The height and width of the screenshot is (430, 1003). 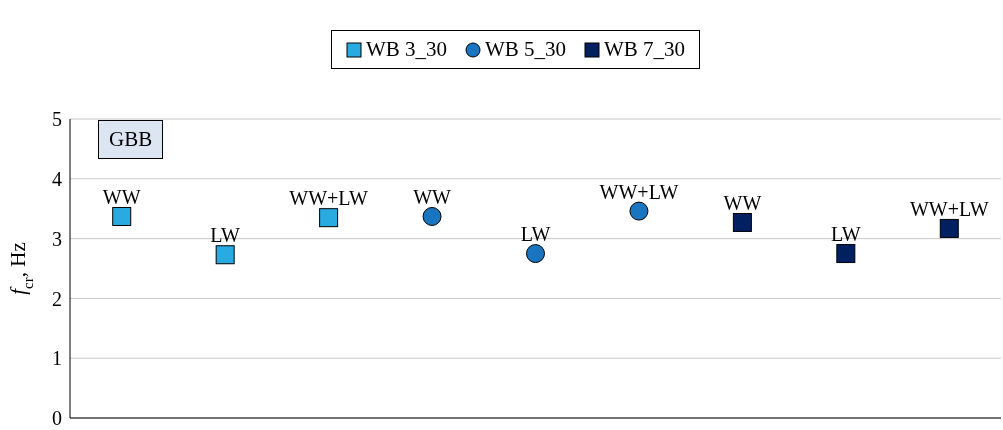 What do you see at coordinates (406, 49) in the screenshot?
I see `legend-label: WB 3_30` at bounding box center [406, 49].